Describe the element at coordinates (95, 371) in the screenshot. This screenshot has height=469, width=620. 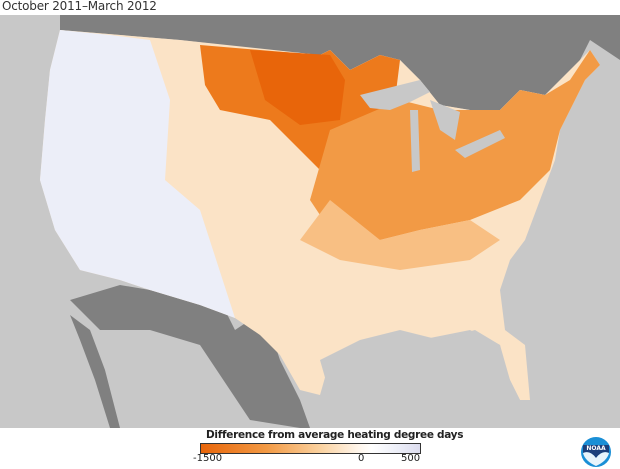
I see `baja` at that location.